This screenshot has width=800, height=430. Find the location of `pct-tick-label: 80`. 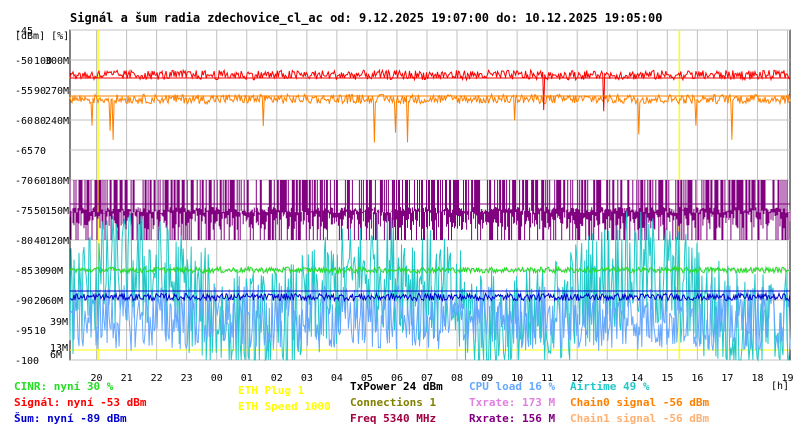

pct-tick-label: 80 is located at coordinates (40, 121).